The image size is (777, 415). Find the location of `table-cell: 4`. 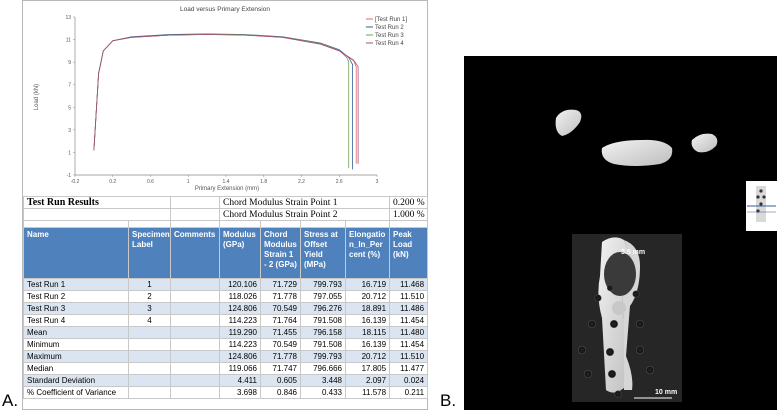

table-cell: 4 is located at coordinates (149, 320).